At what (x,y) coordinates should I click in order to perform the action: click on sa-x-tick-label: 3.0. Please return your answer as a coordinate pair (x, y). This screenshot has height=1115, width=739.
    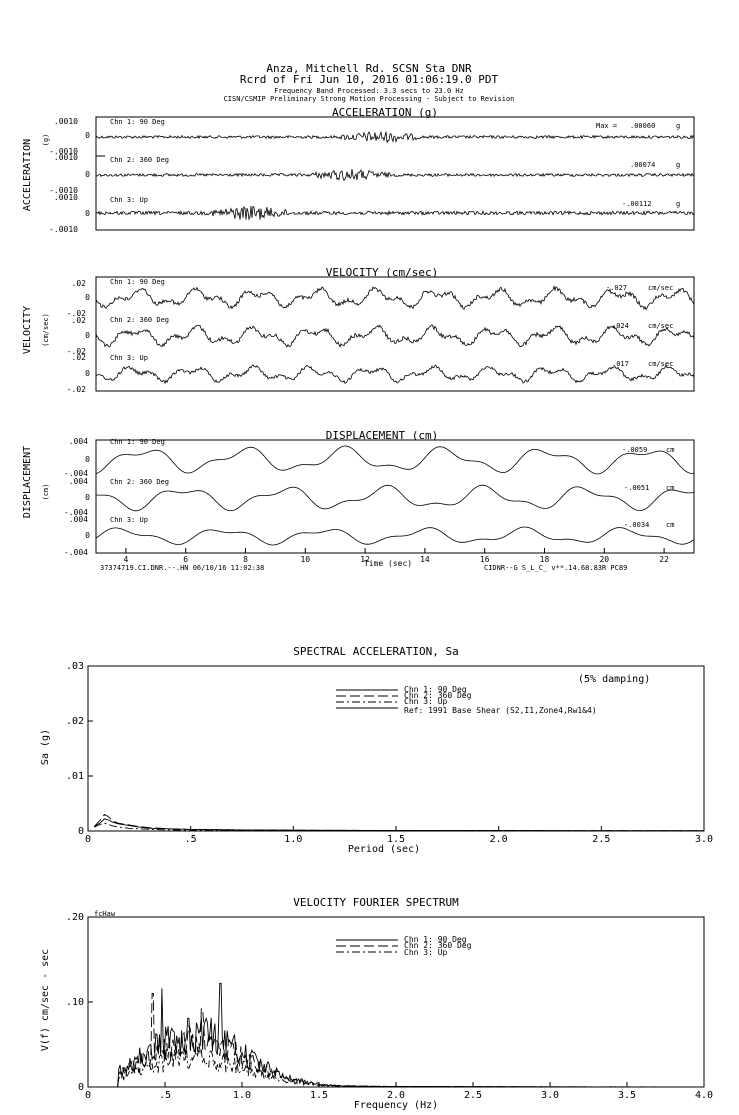
    Looking at the image, I should click on (704, 839).